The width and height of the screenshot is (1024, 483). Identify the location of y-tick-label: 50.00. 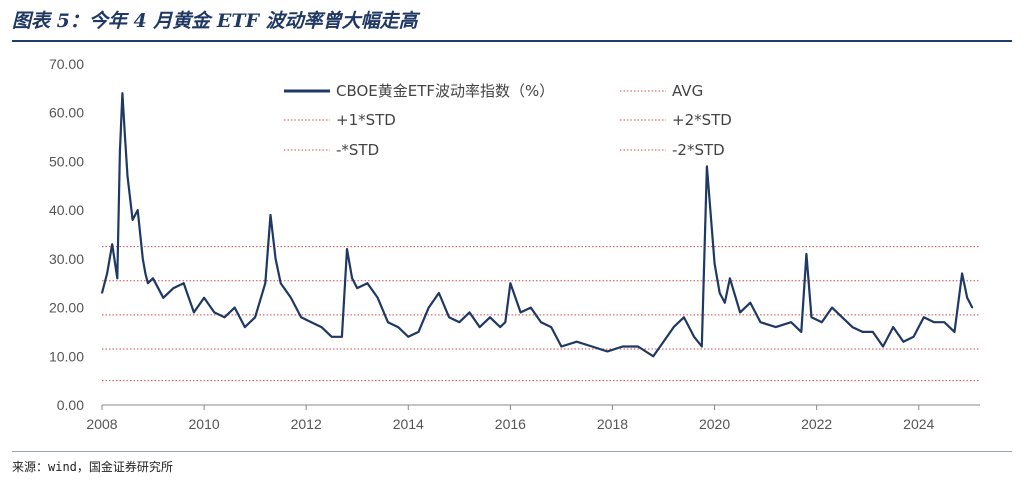
(66, 161).